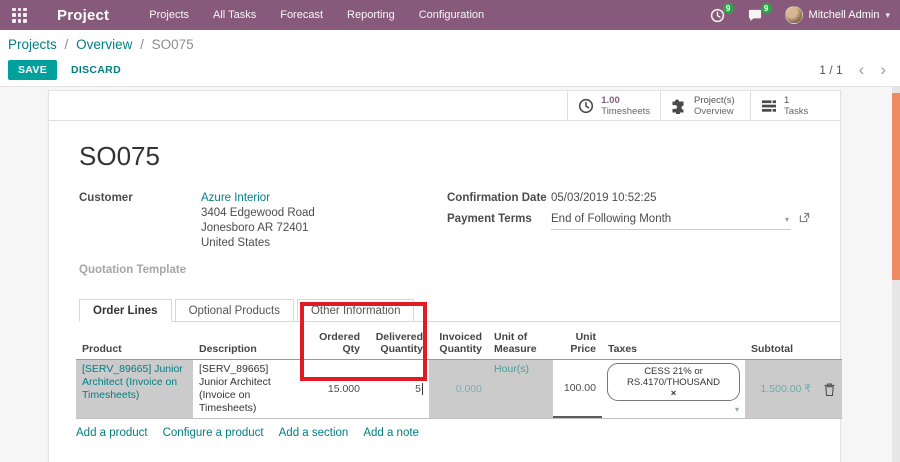 The width and height of the screenshot is (900, 462). I want to click on delivered-qty-input: 5, so click(397, 389).